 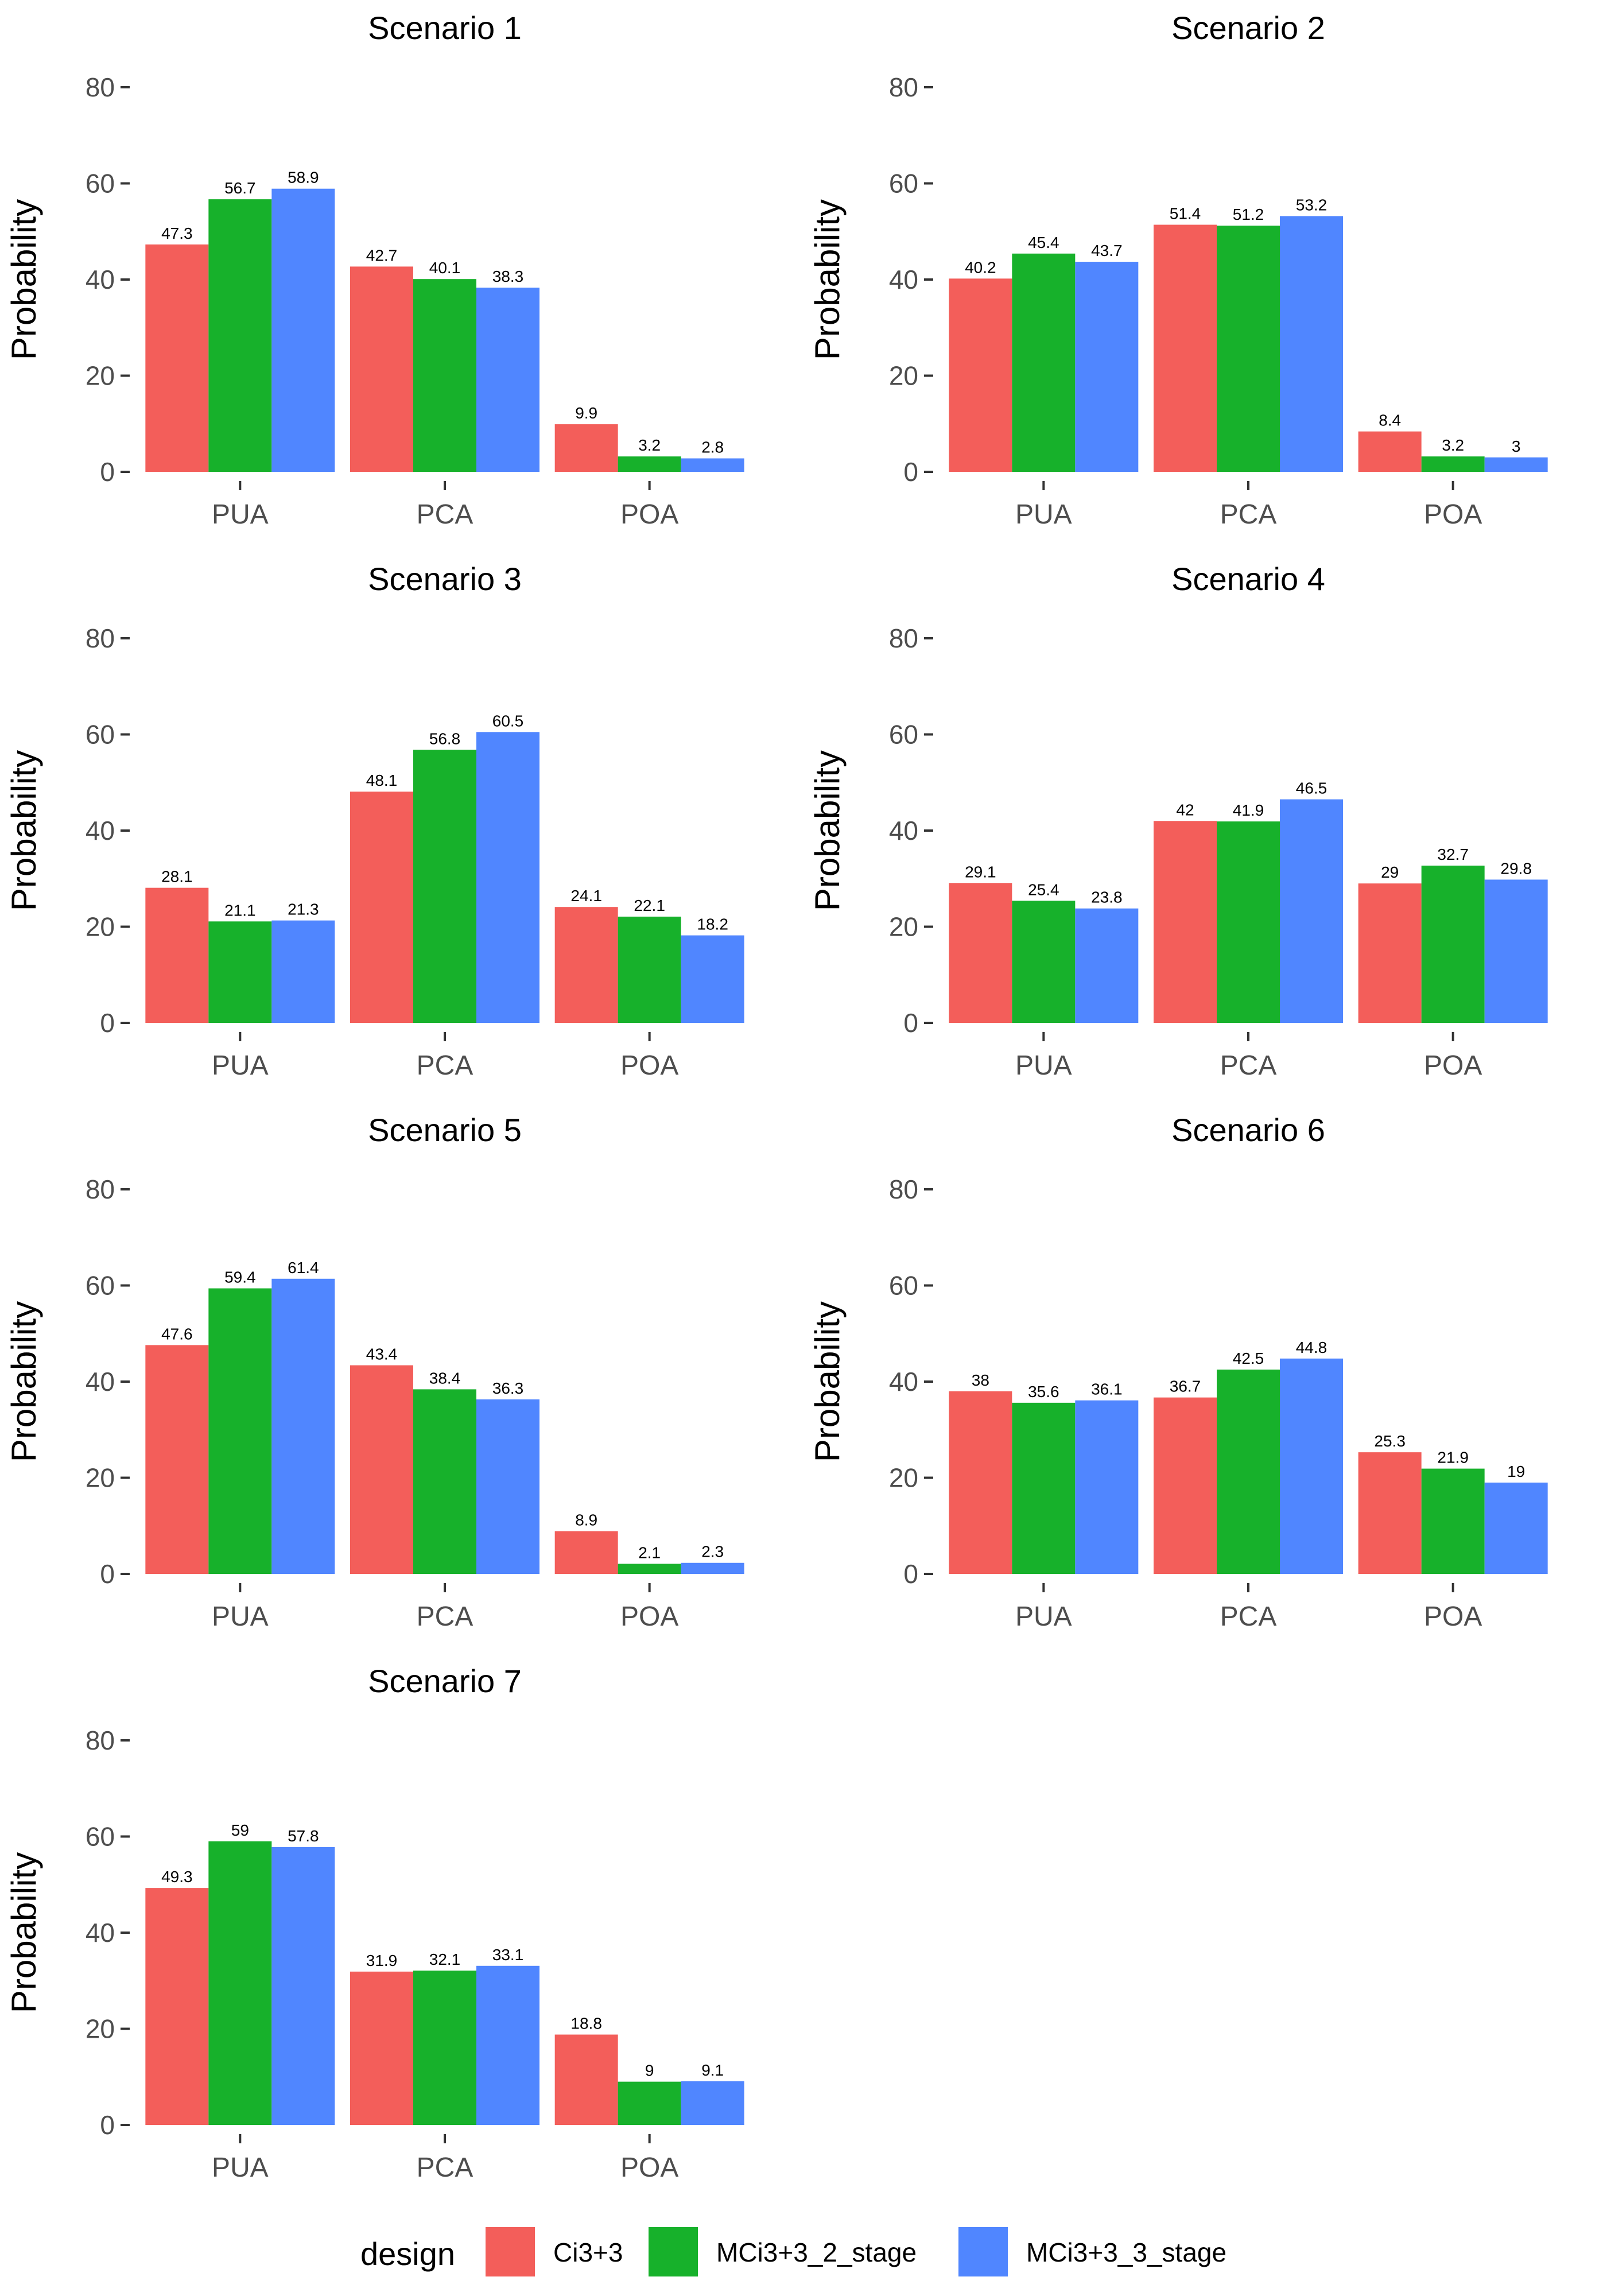 What do you see at coordinates (712, 924) in the screenshot?
I see `data-label: 18.2` at bounding box center [712, 924].